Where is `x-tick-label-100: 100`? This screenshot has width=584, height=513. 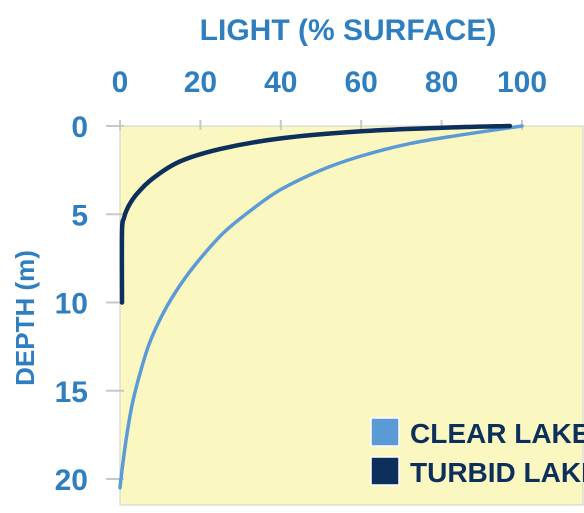
x-tick-label-100: 100 is located at coordinates (522, 82).